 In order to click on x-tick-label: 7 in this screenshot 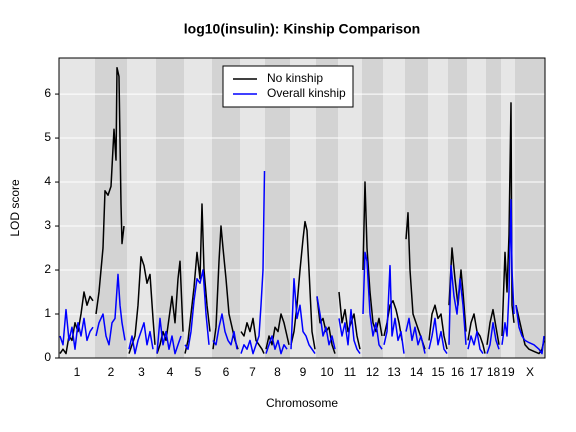, I will do `click(252, 372)`.